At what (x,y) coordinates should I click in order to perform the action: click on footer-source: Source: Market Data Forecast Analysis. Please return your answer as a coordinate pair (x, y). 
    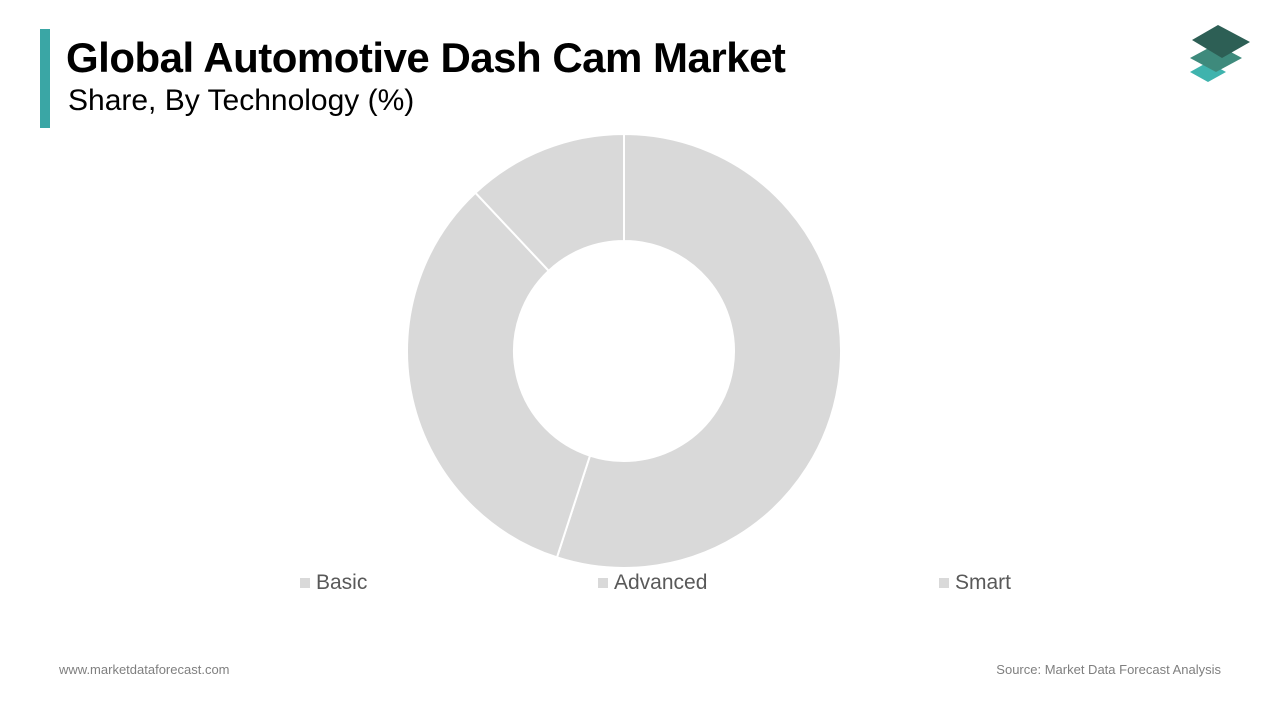
    Looking at the image, I should click on (1108, 669).